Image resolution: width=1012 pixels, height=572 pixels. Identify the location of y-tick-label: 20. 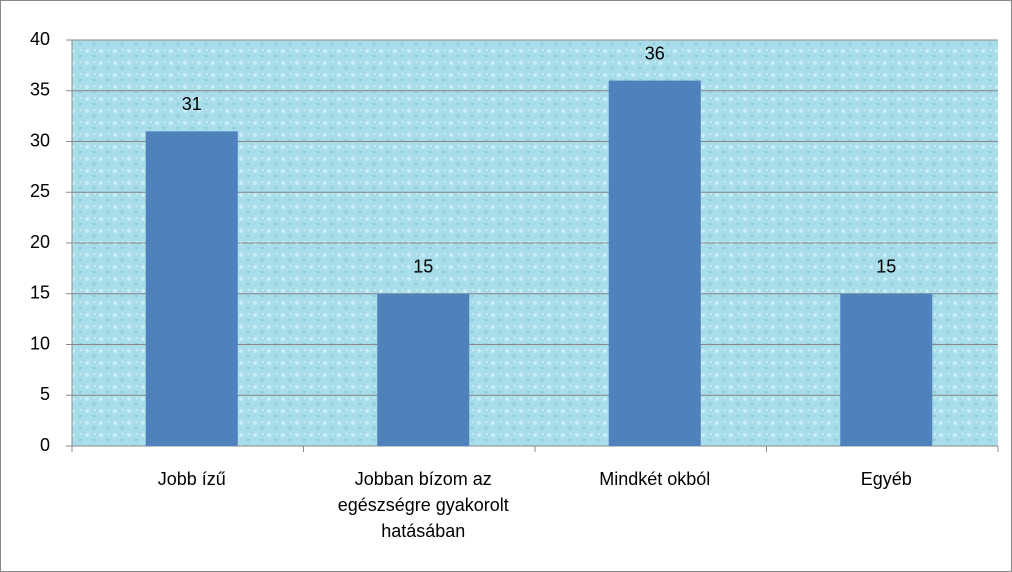
(40, 242).